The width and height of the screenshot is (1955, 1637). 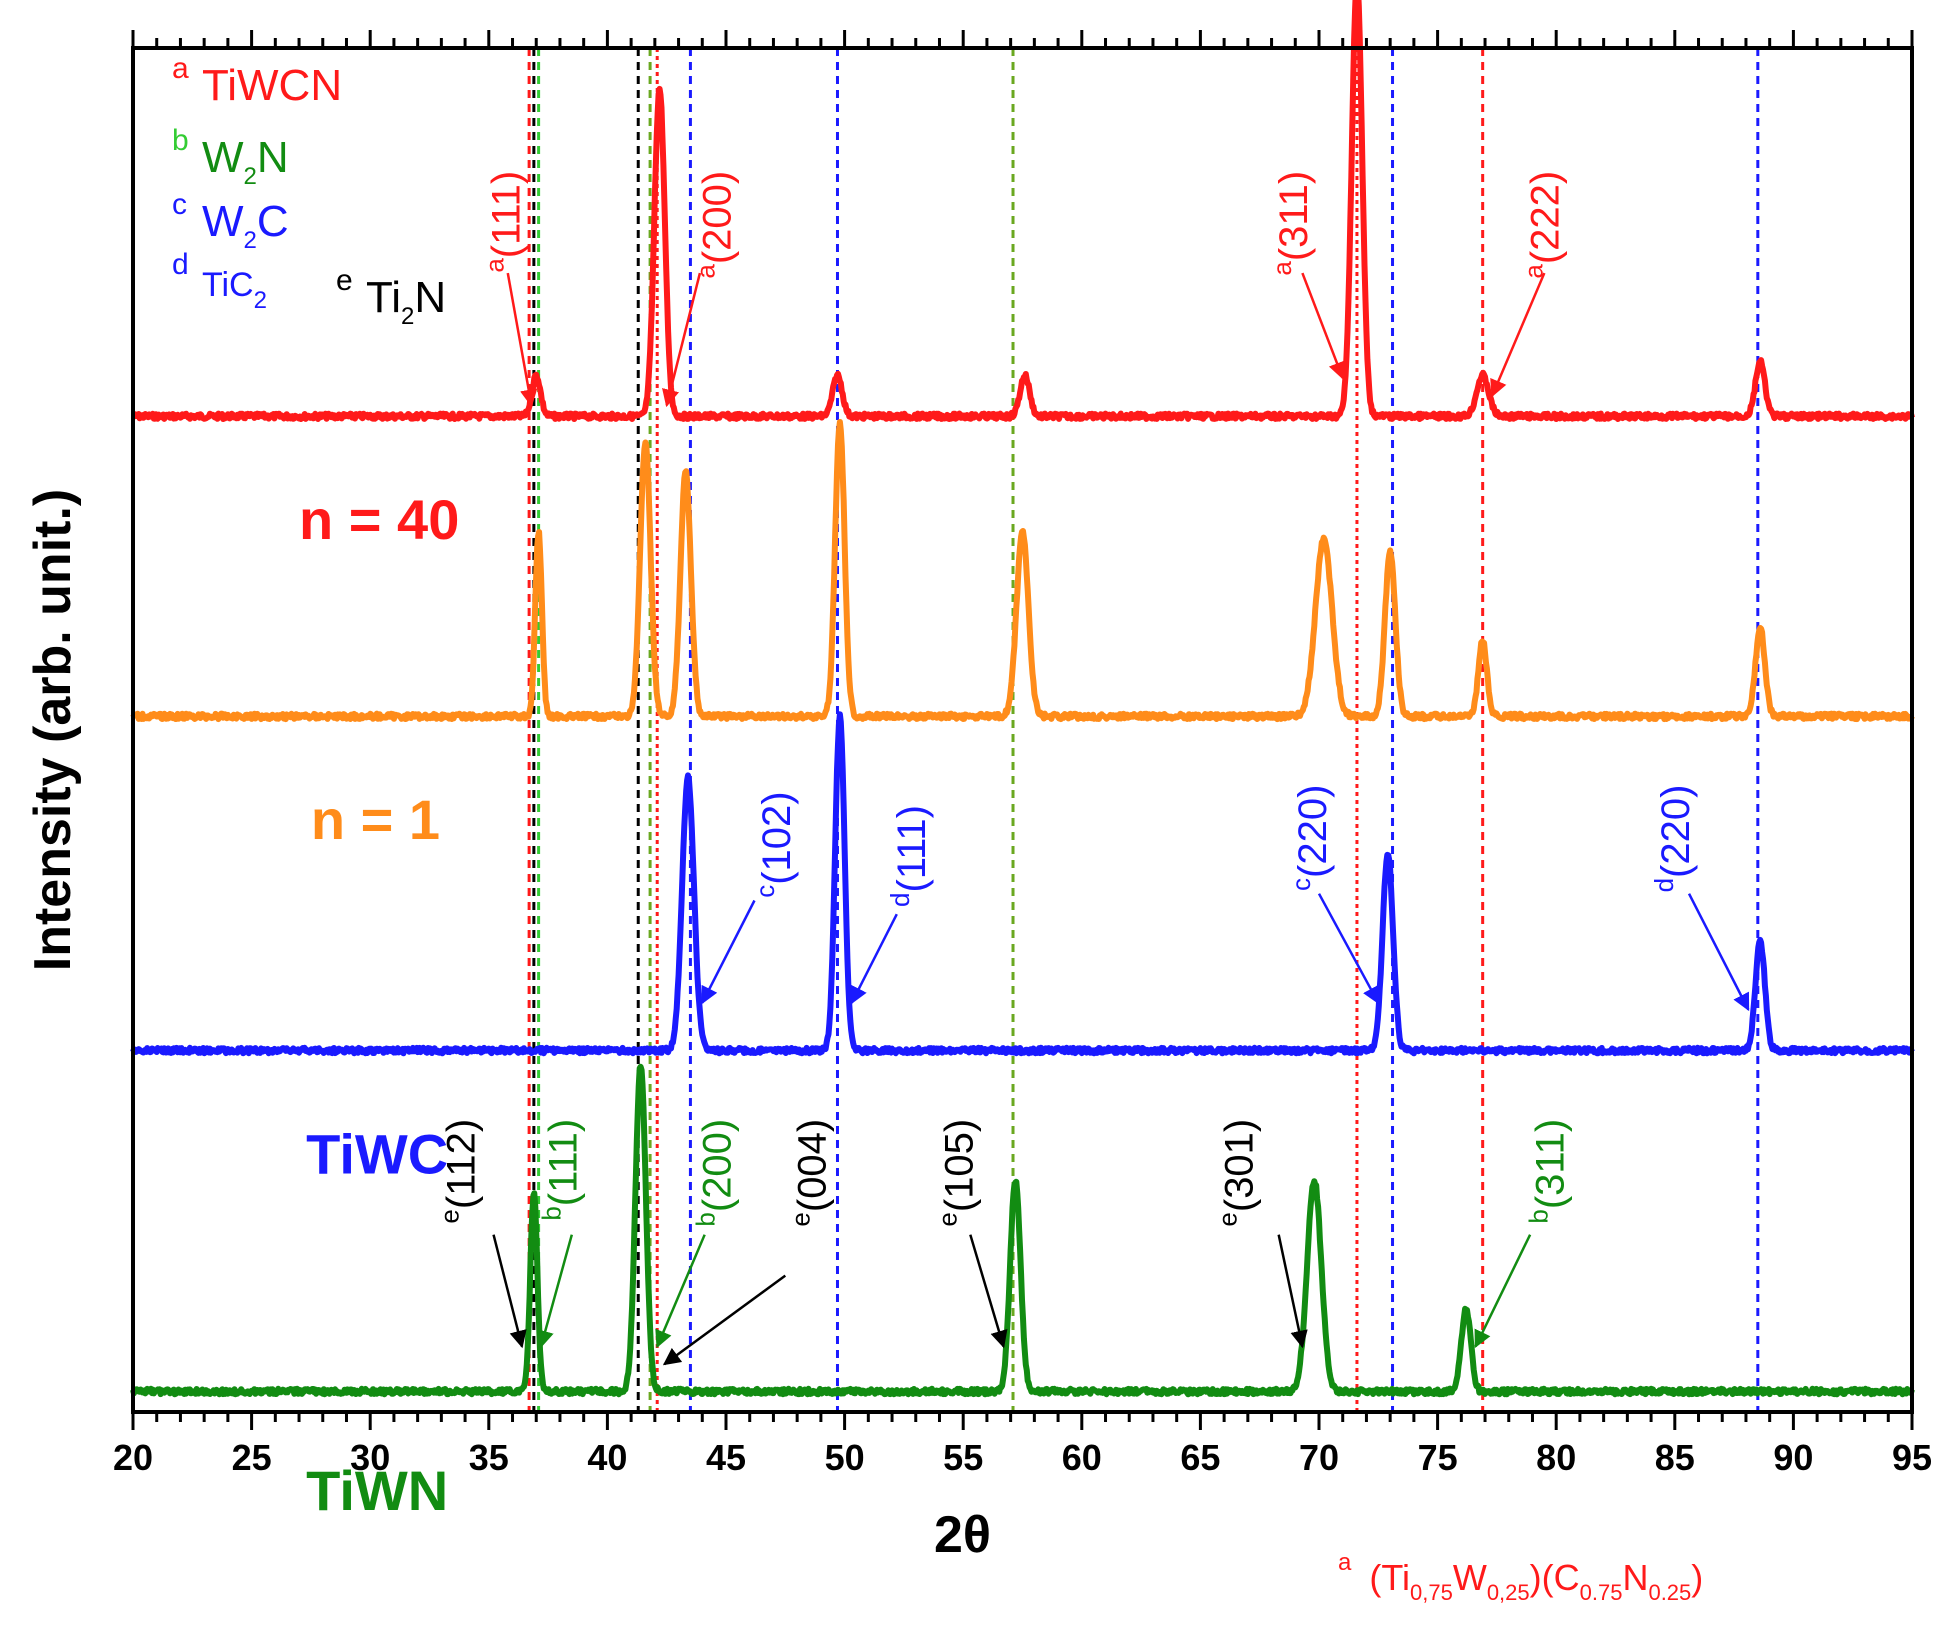 What do you see at coordinates (180, 140) in the screenshot?
I see `legend-marker: b` at bounding box center [180, 140].